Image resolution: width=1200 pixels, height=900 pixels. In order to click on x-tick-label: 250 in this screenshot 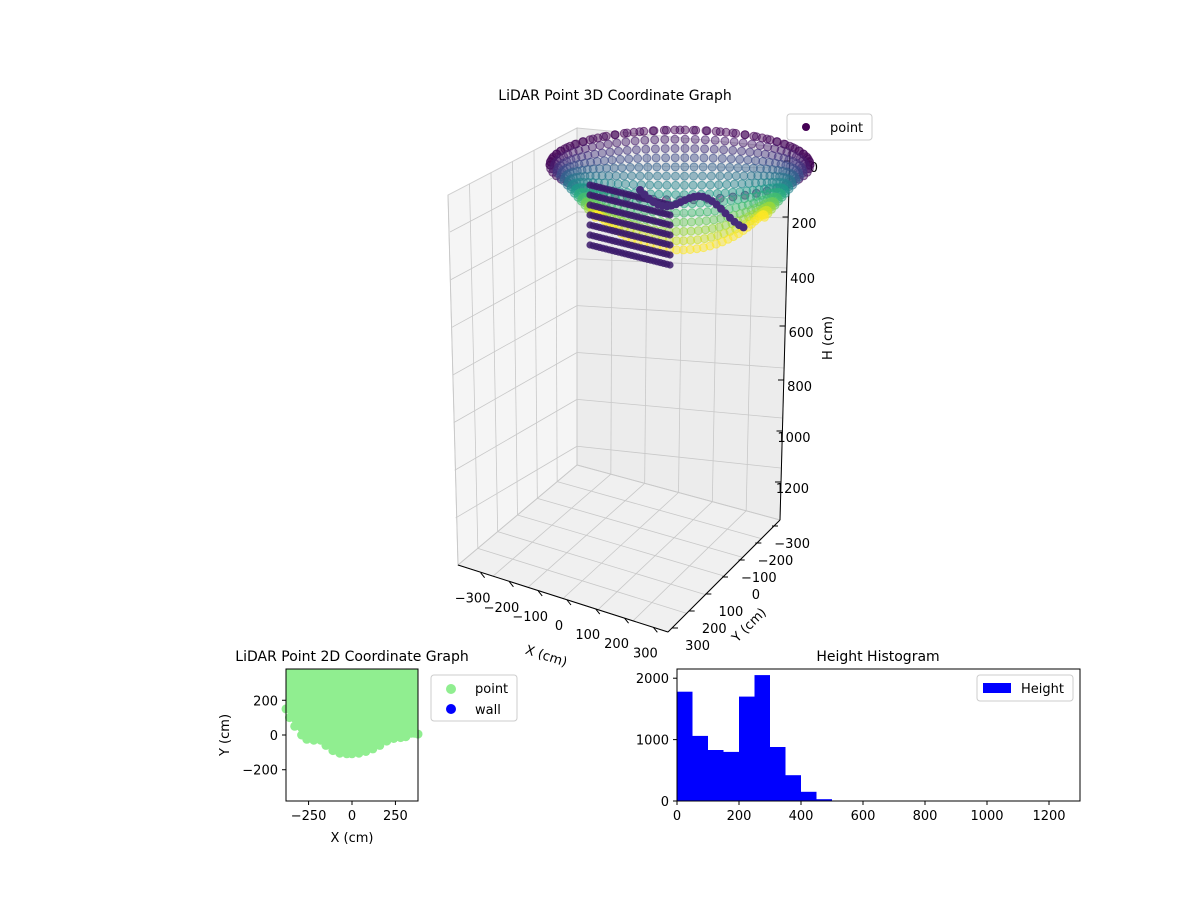, I will do `click(395, 816)`.